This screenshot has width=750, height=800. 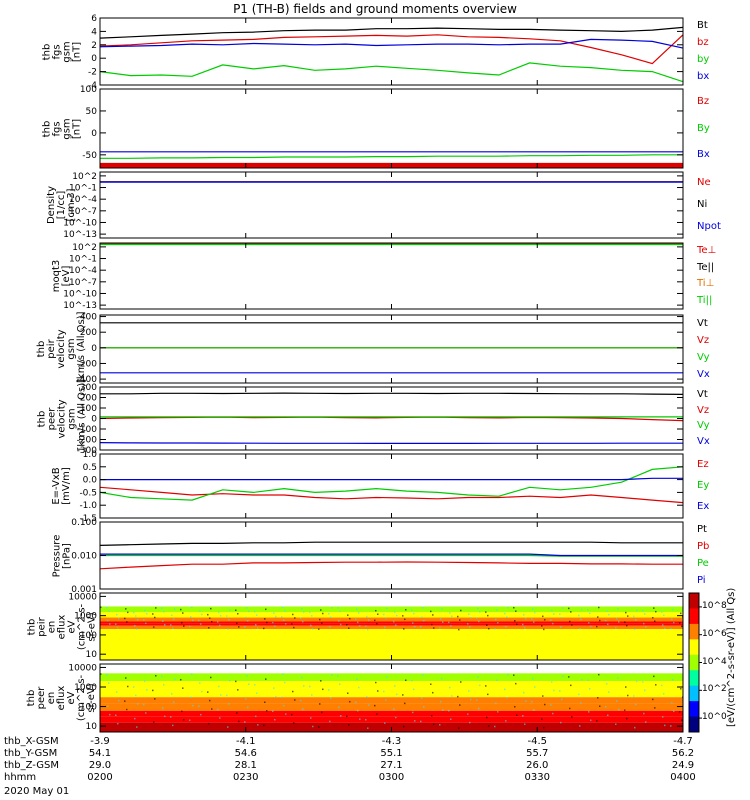 I want to click on colorbar-tick-label: 10^2, so click(x=714, y=689).